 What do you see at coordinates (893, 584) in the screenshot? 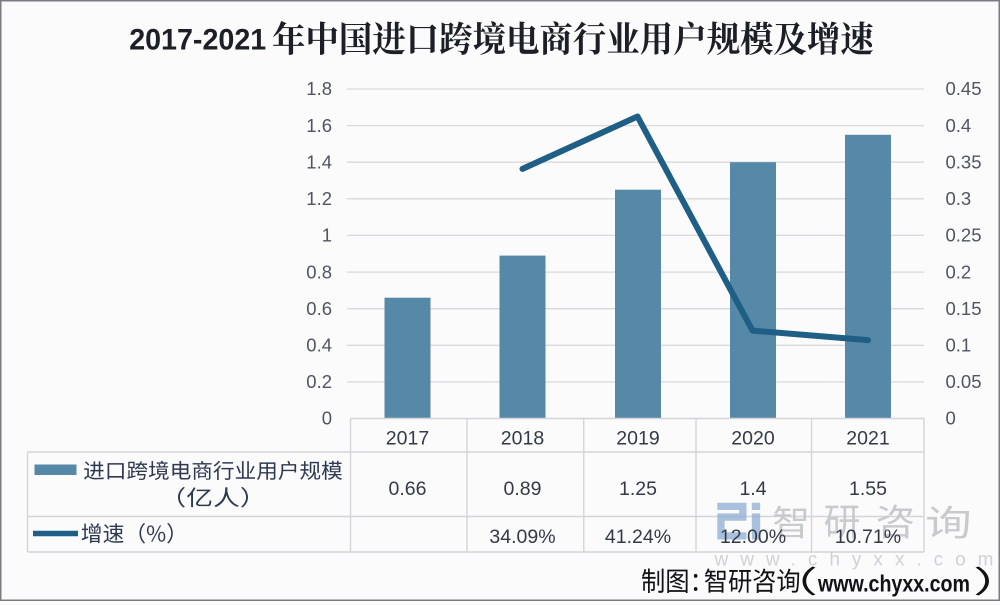
I see `svg-text: www.chyxx.com` at bounding box center [893, 584].